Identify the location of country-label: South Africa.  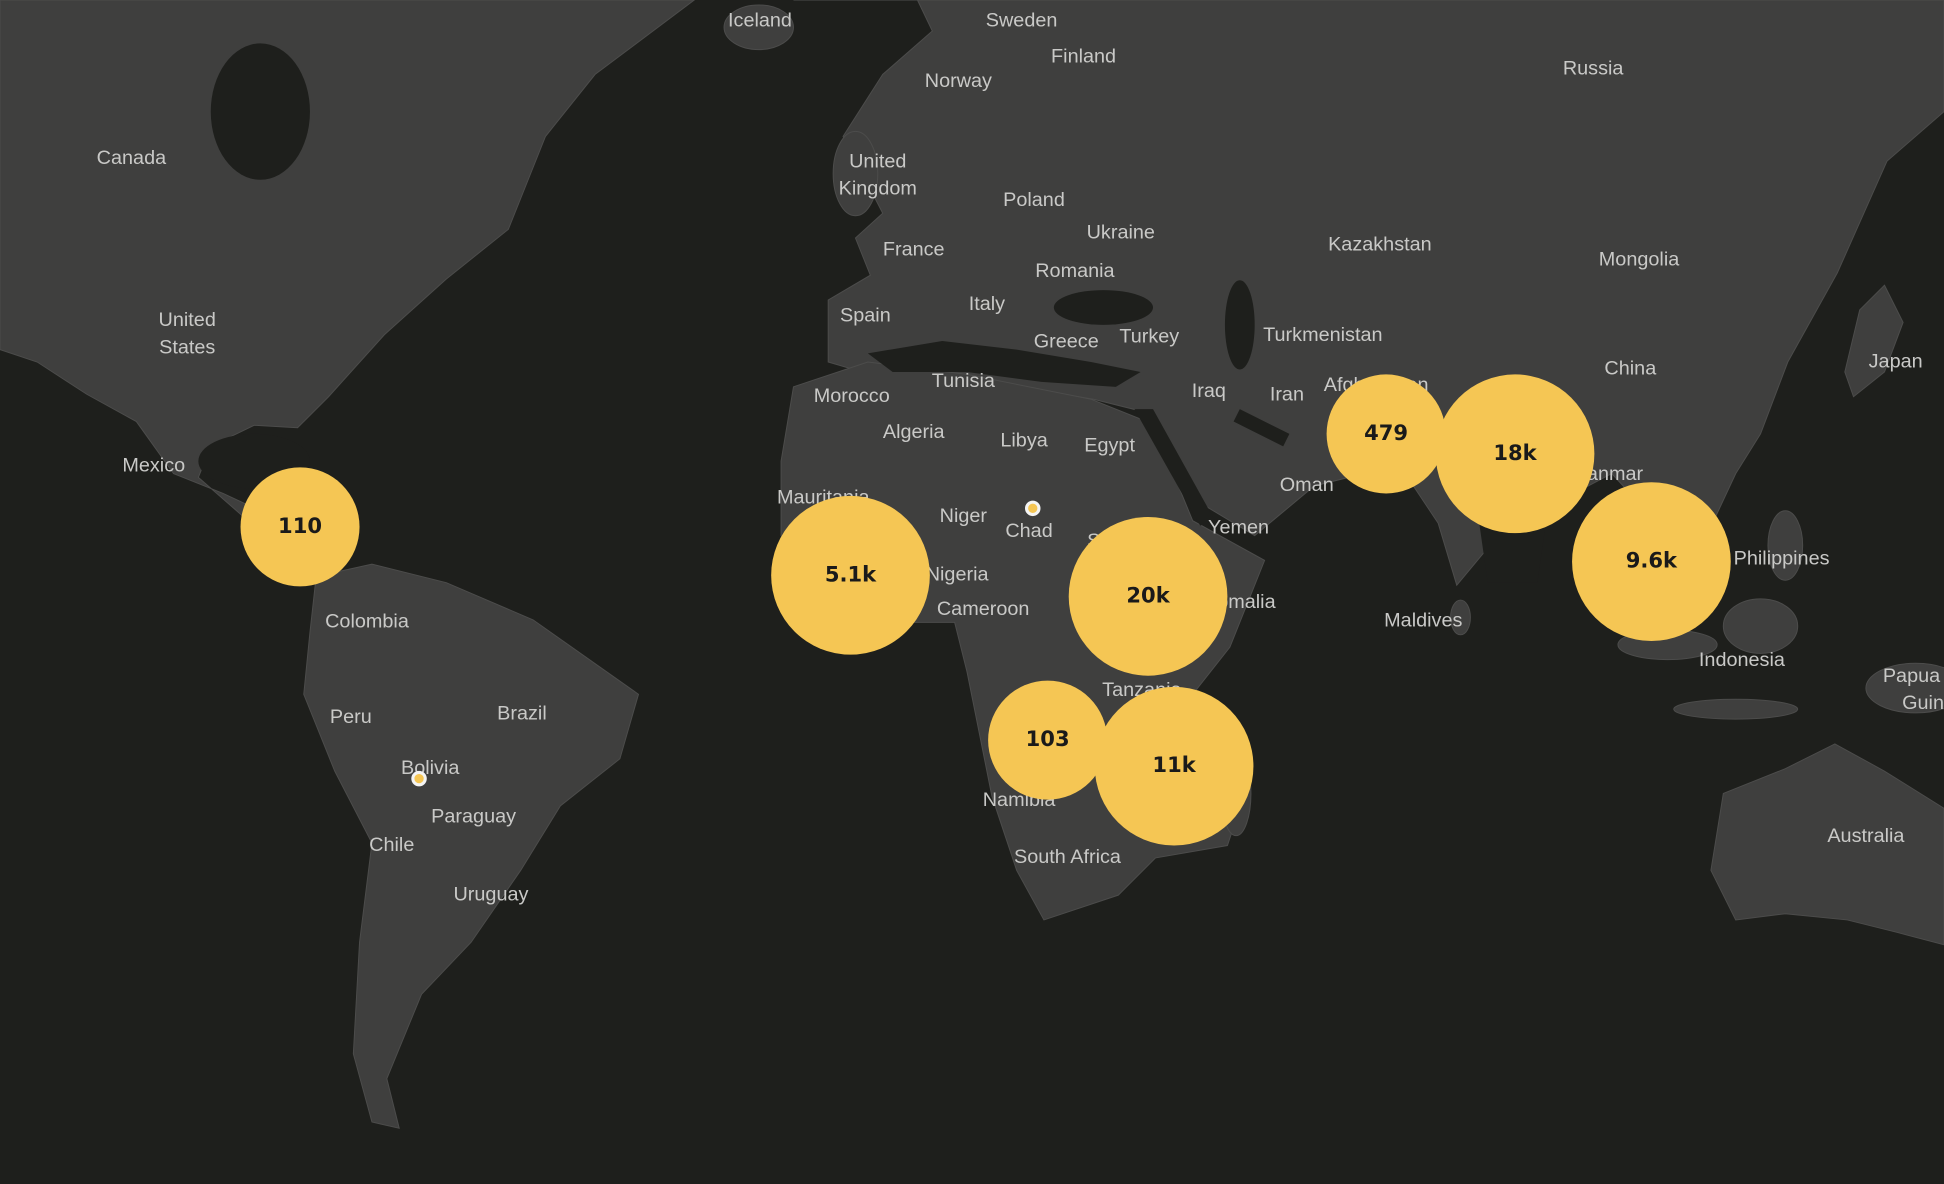
(1068, 857).